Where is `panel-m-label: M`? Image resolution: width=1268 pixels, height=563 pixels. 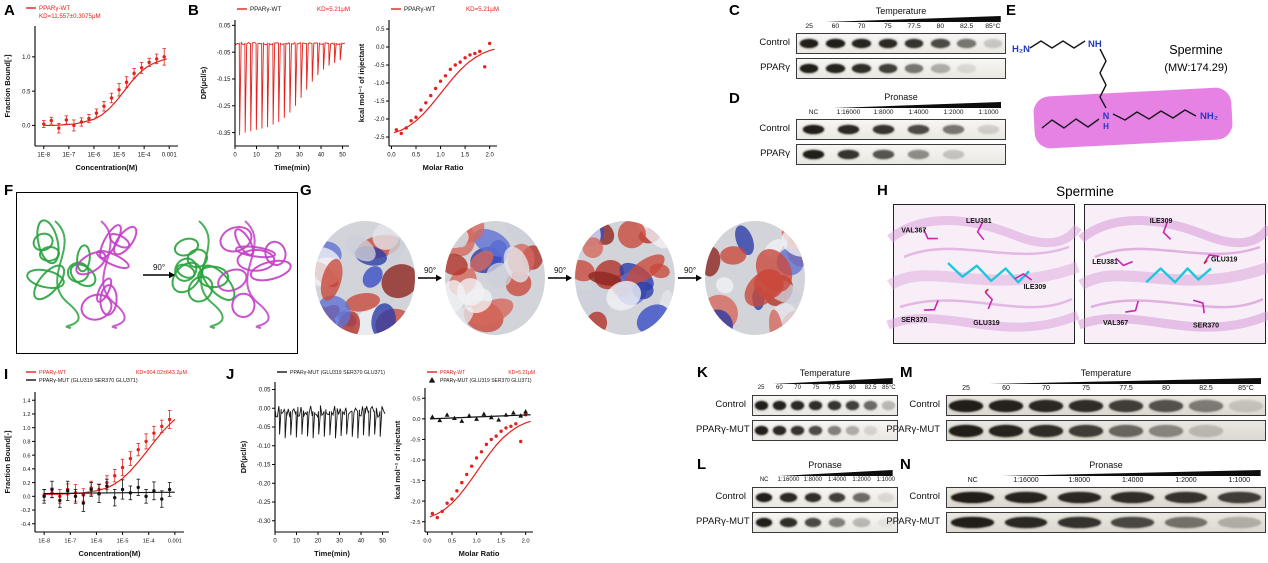 panel-m-label: M is located at coordinates (906, 372).